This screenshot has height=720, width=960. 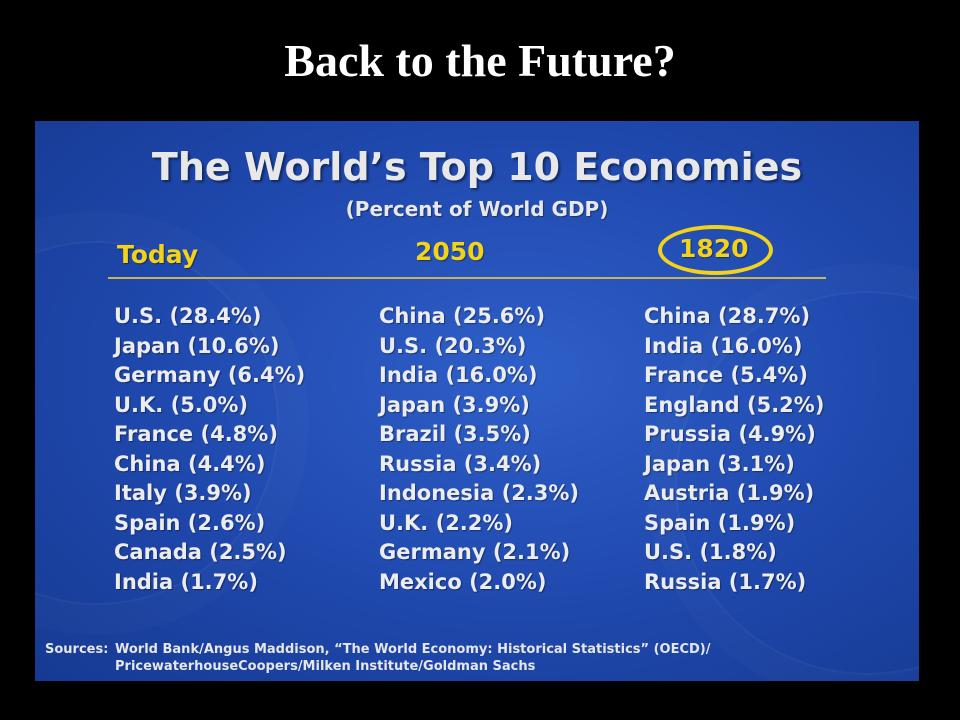 What do you see at coordinates (460, 463) in the screenshot?
I see `list-item: Russia (3.4%)` at bounding box center [460, 463].